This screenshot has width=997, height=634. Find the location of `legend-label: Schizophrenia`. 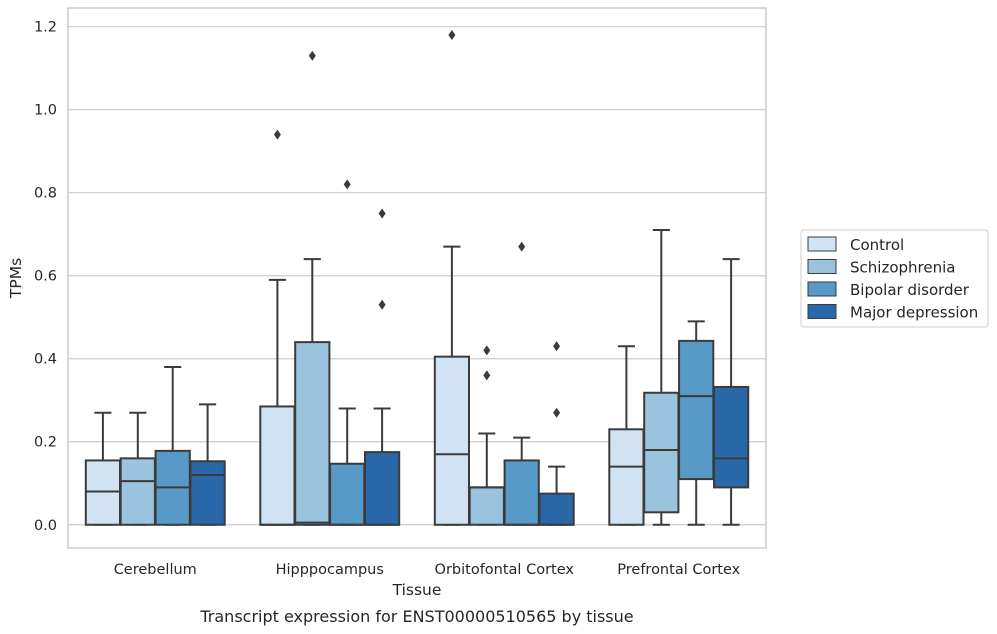

legend-label: Schizophrenia is located at coordinates (902, 268).